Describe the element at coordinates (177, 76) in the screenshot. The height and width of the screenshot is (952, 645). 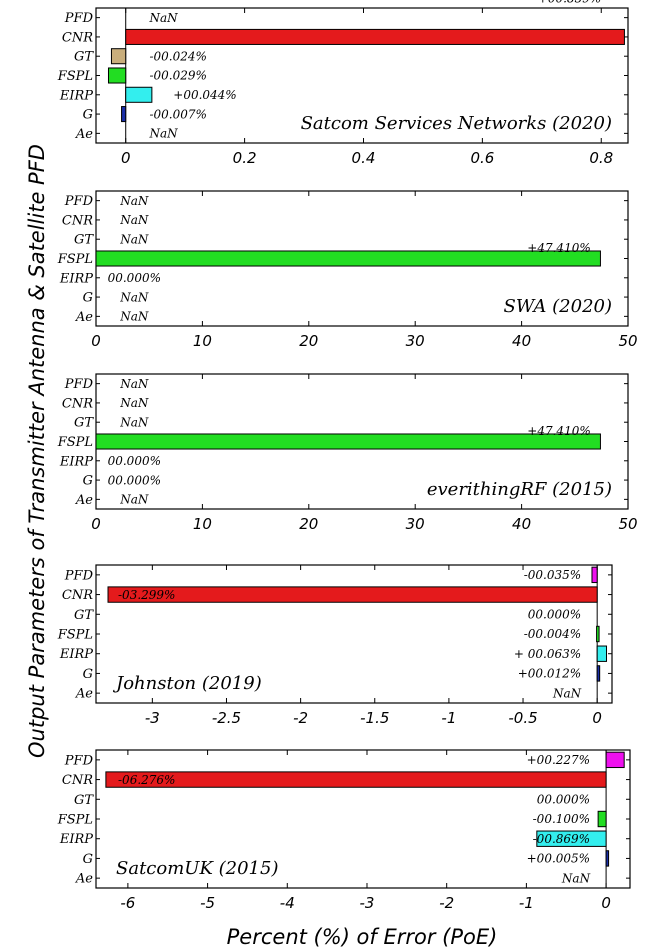
I see `data-label: -00.029%` at that location.